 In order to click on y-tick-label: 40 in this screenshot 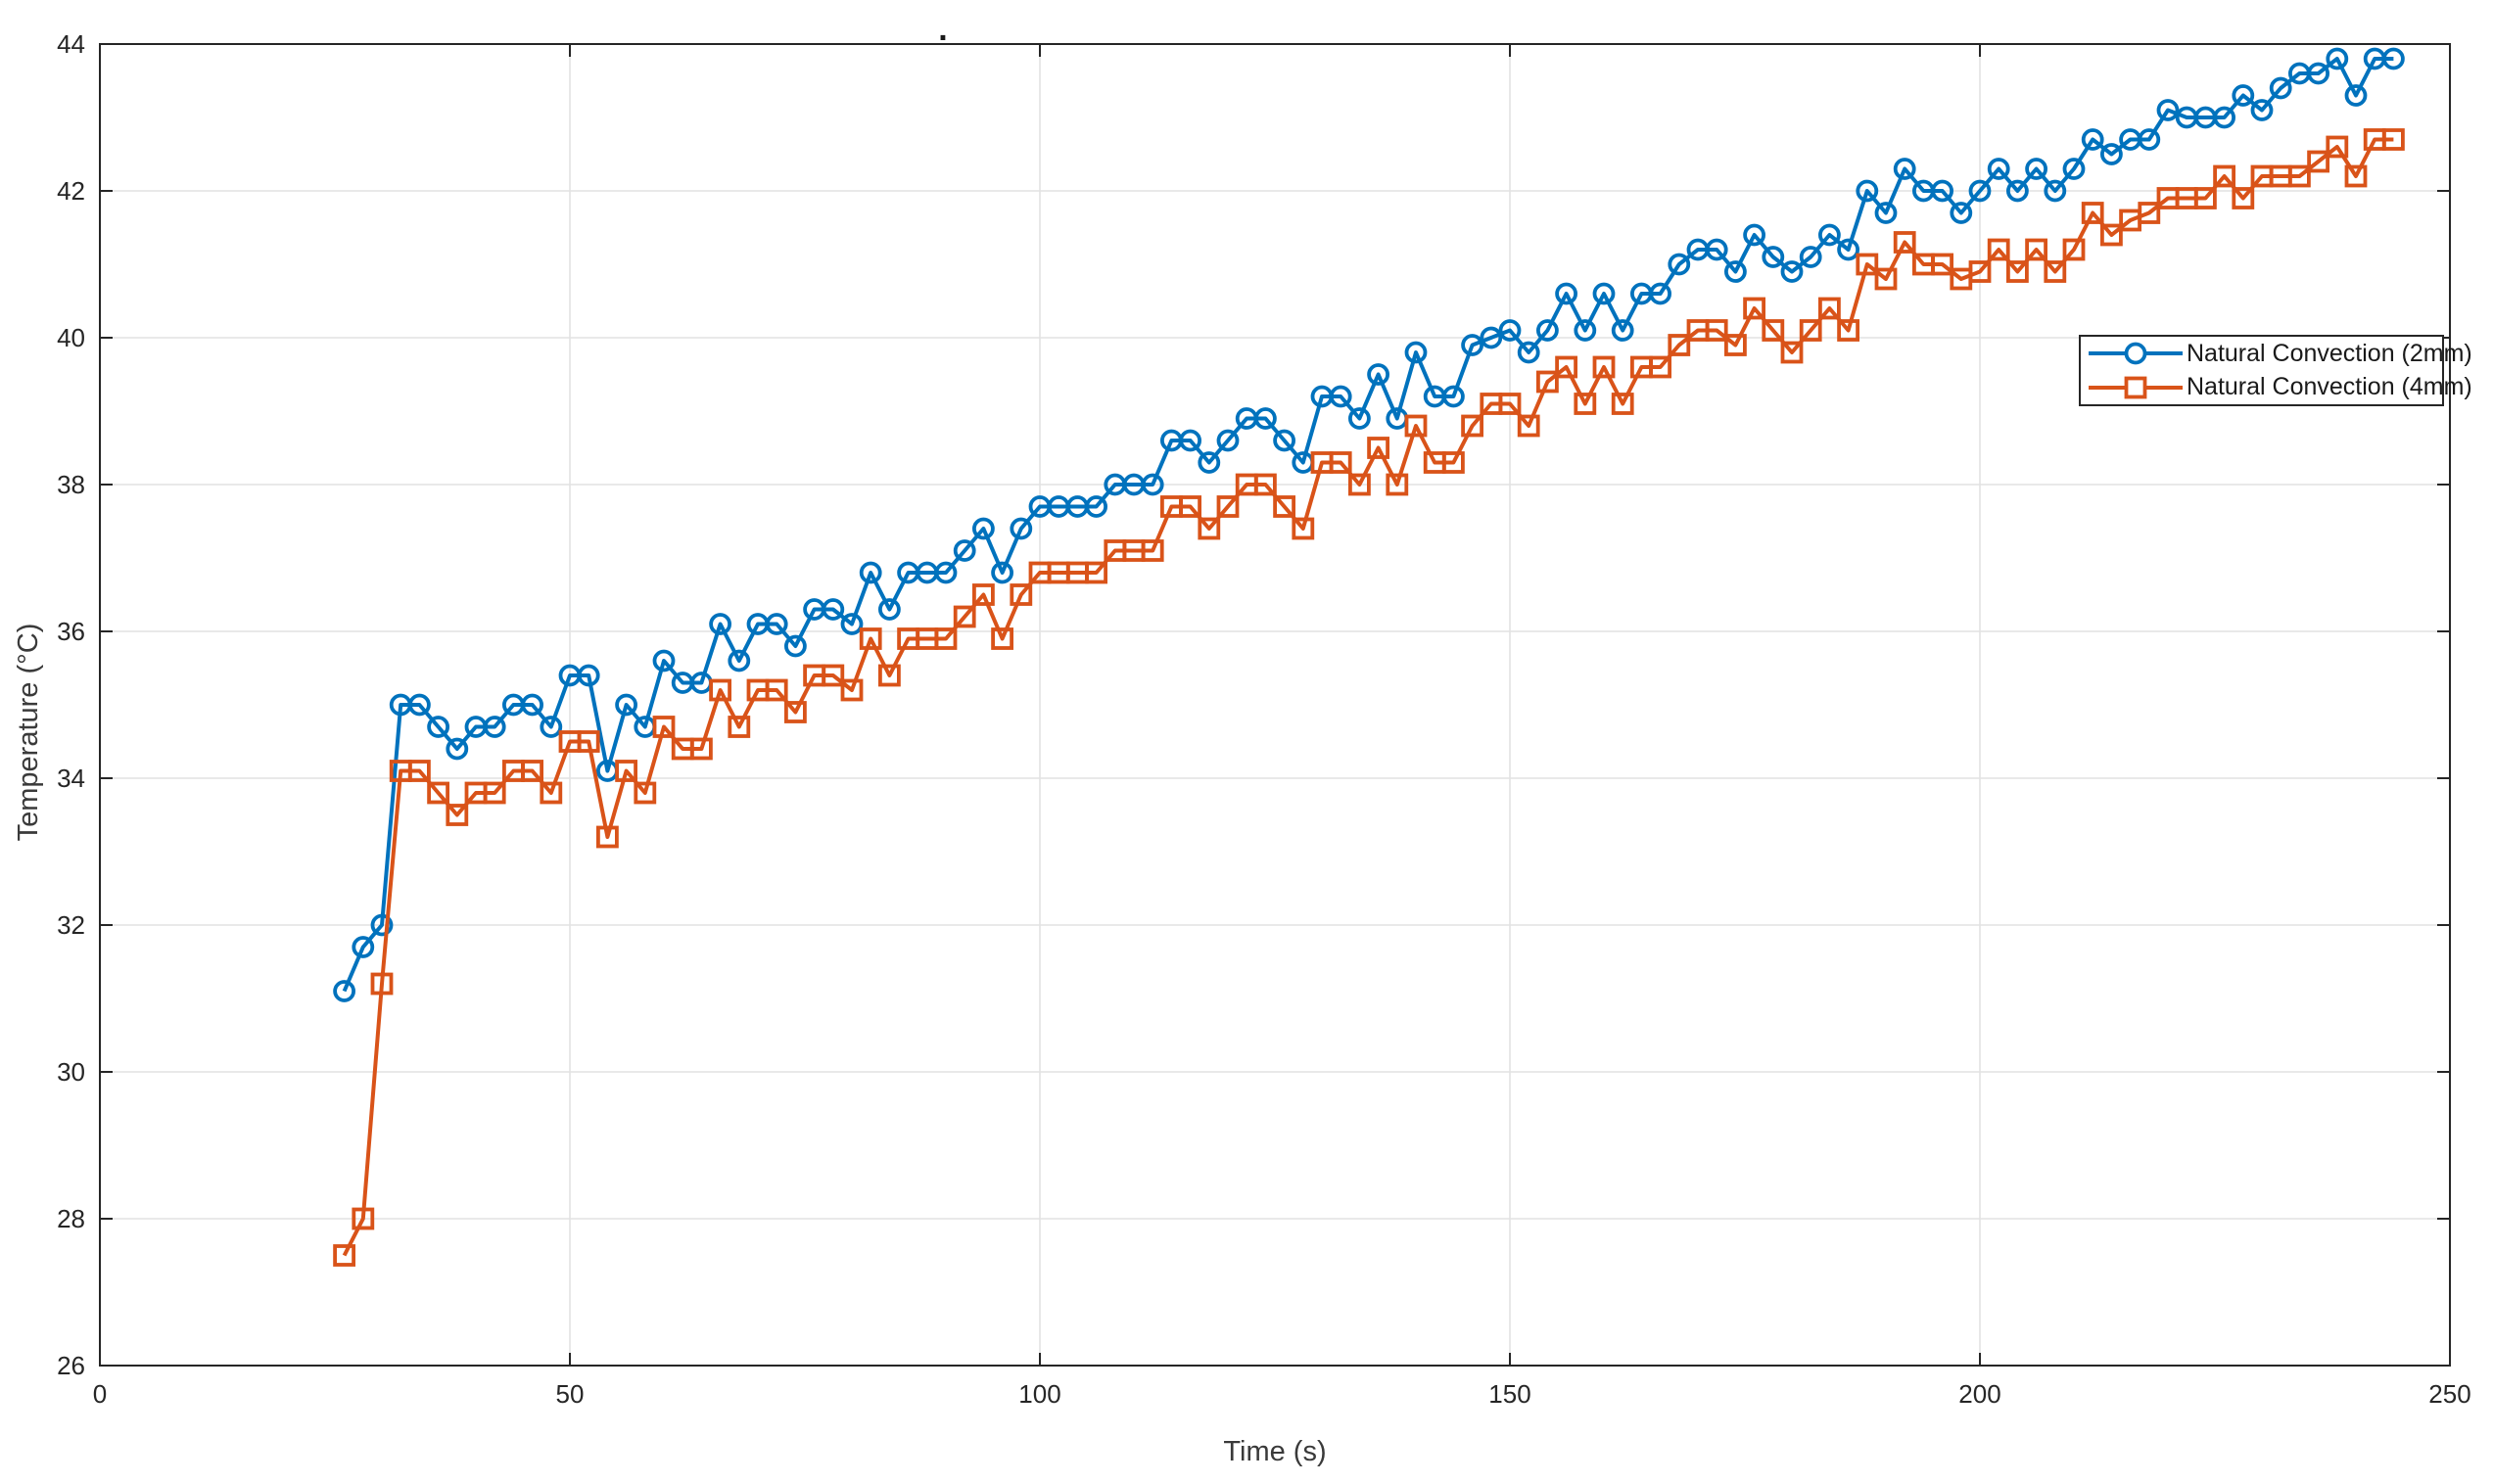, I will do `click(71, 337)`.